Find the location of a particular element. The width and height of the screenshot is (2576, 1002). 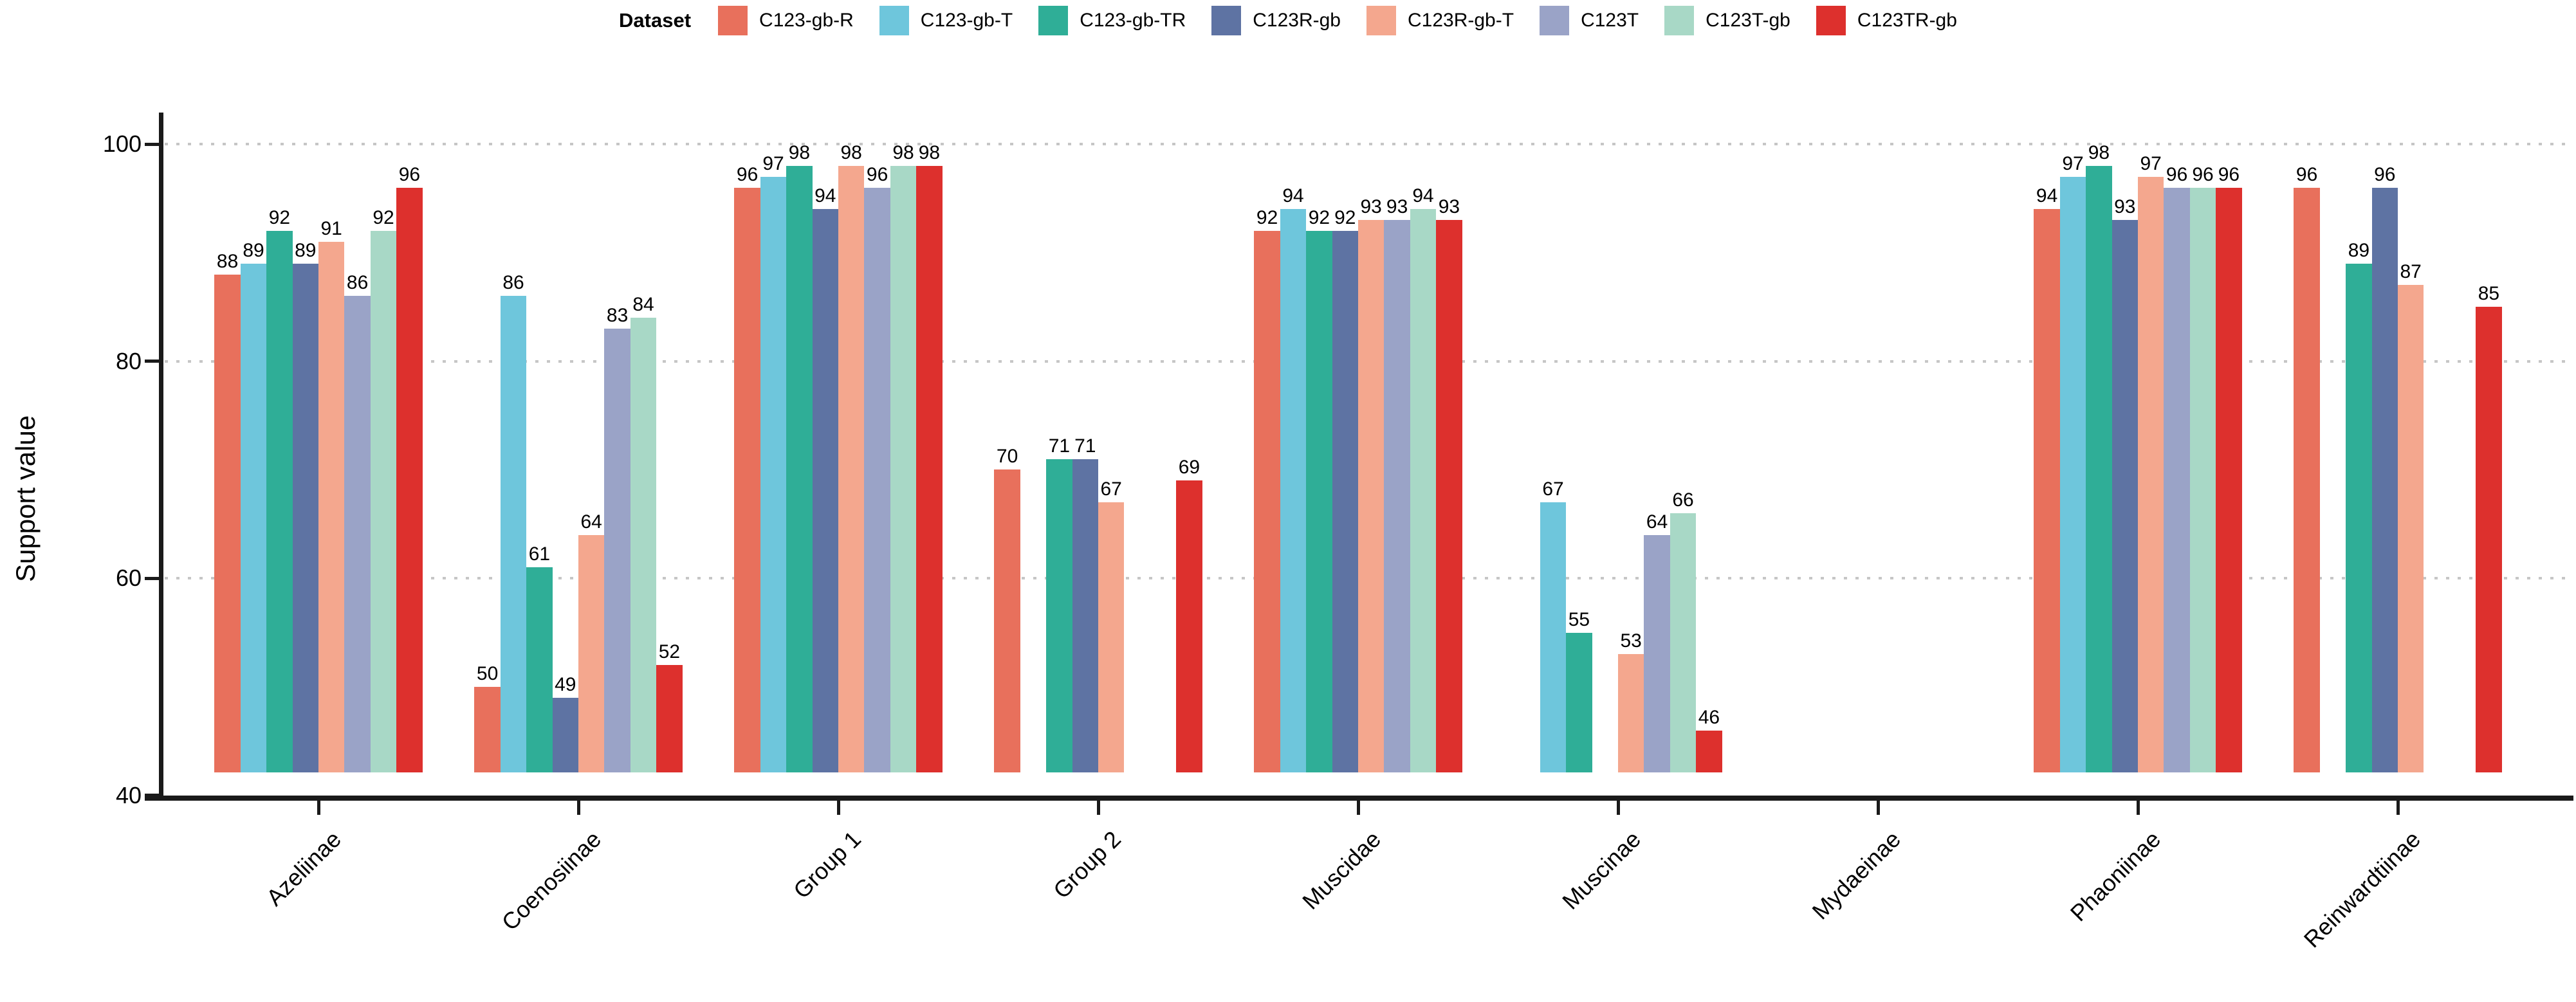

legend-item-label: C123-gb-R is located at coordinates (806, 20).